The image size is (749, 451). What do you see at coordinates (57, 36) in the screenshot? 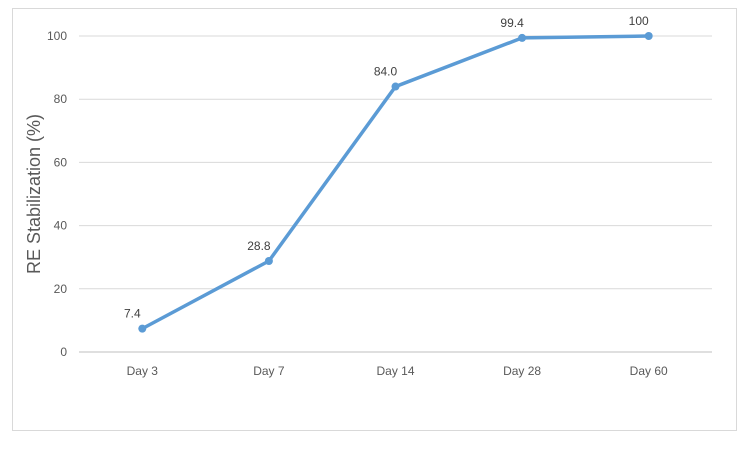
I see `y-tick-label: 100` at bounding box center [57, 36].